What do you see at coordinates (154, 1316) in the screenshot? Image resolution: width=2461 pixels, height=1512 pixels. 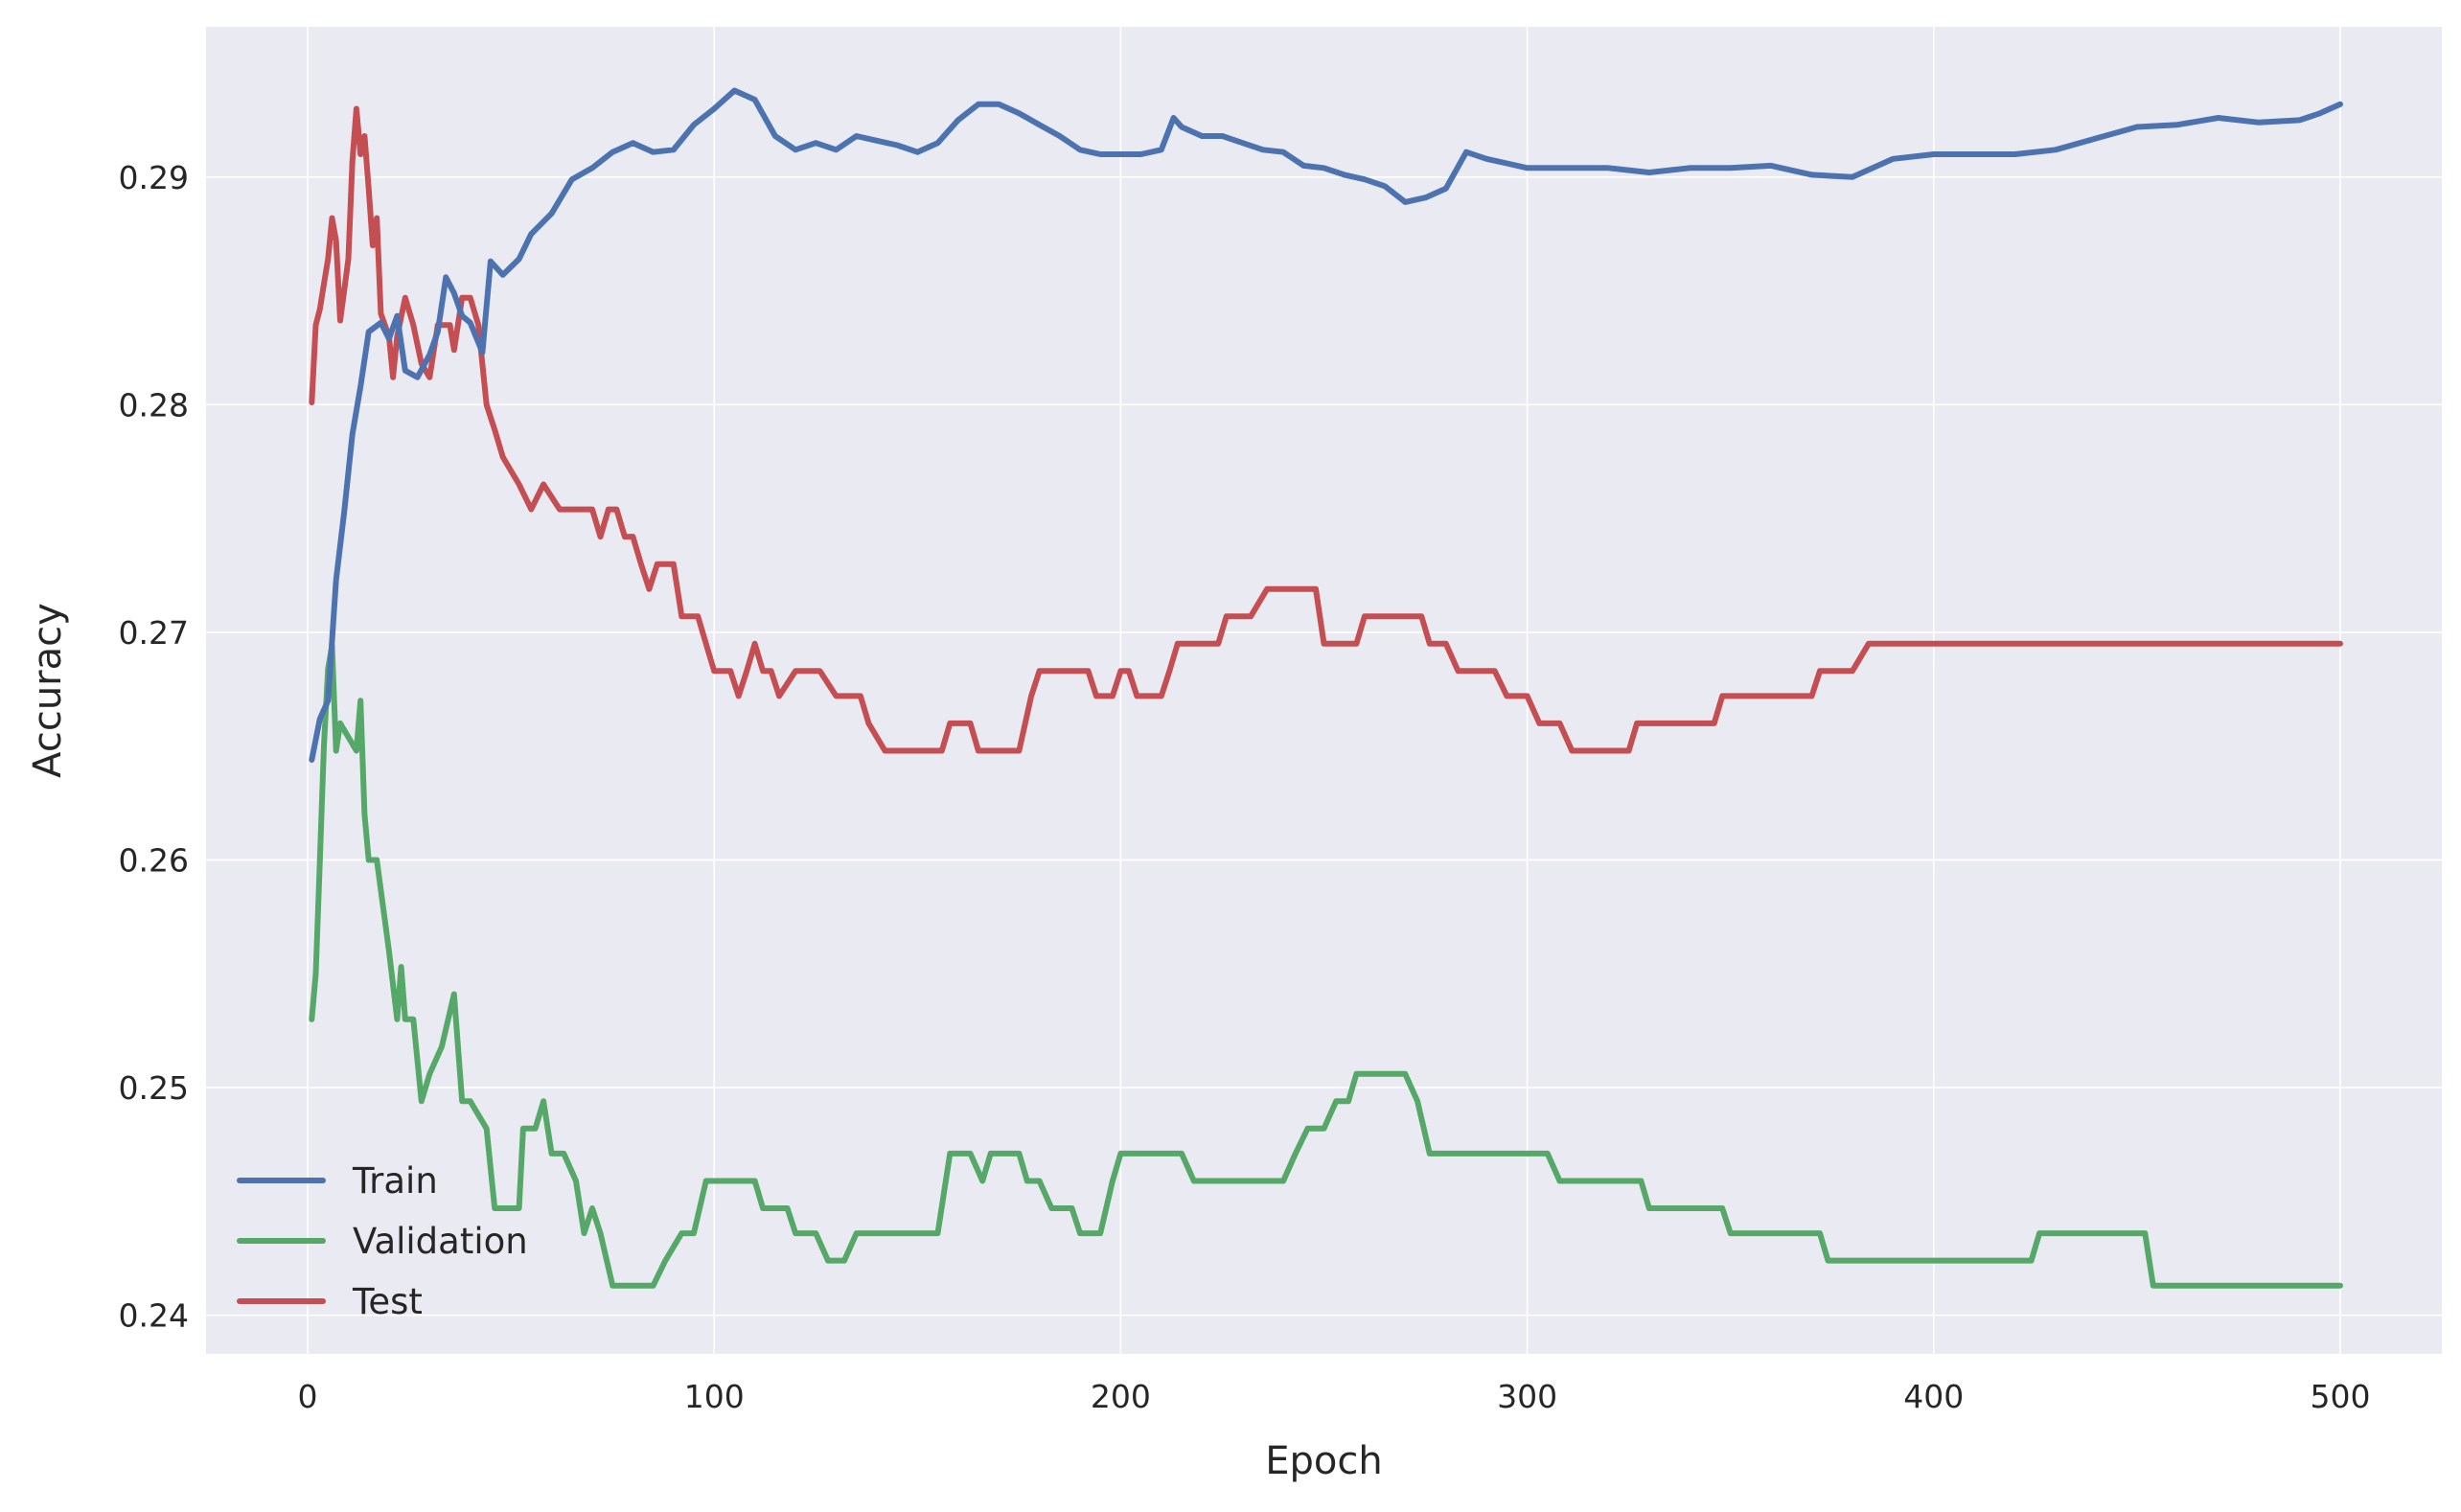 I see `y-tick-label: 0.24` at bounding box center [154, 1316].